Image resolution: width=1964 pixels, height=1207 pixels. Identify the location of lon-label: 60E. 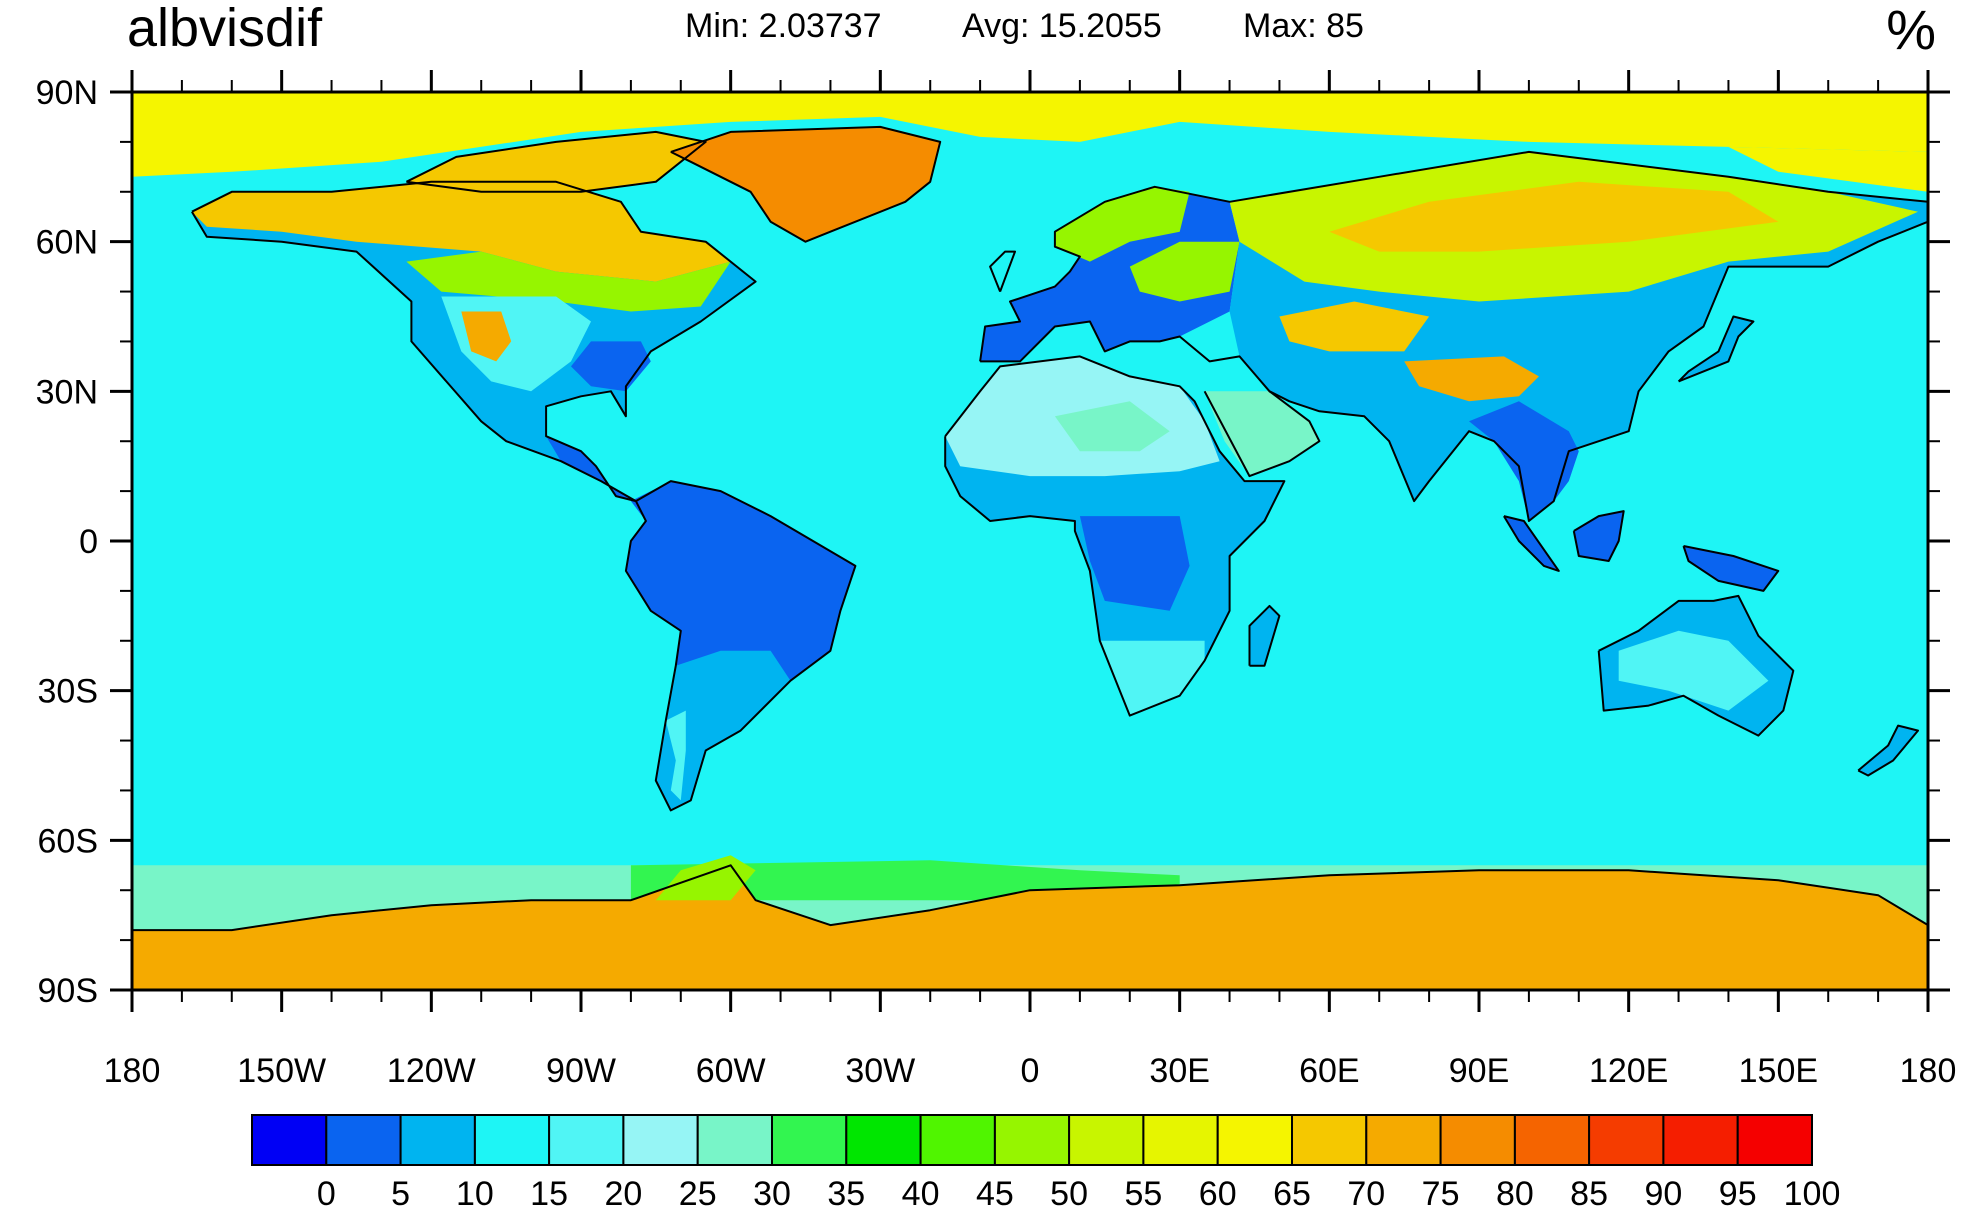
(1329, 1071).